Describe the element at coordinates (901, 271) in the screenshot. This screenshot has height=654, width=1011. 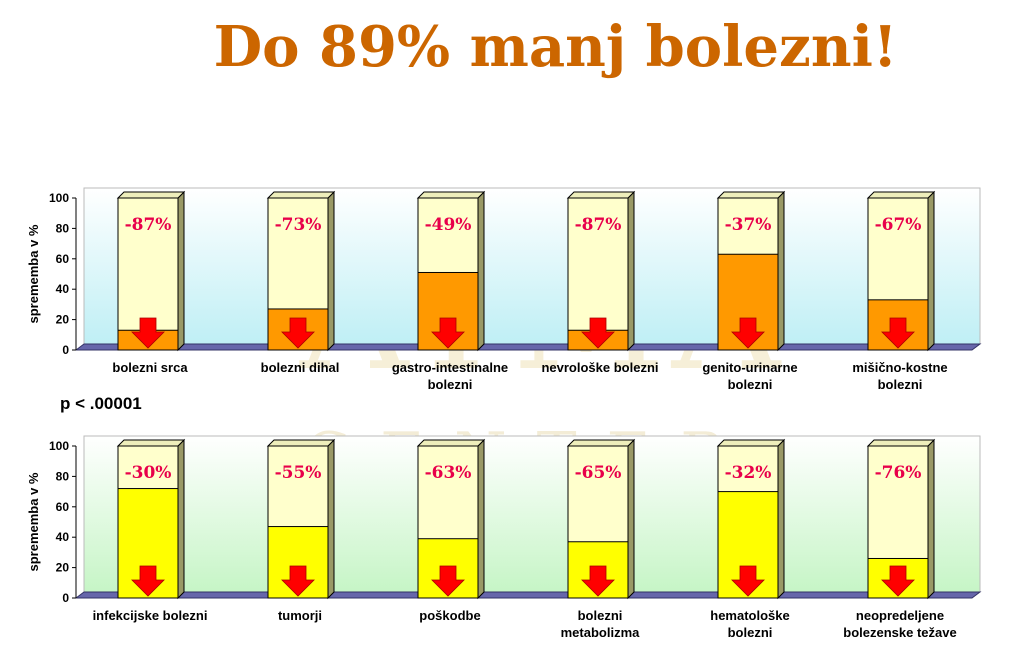
I see `bar-group: -67%` at that location.